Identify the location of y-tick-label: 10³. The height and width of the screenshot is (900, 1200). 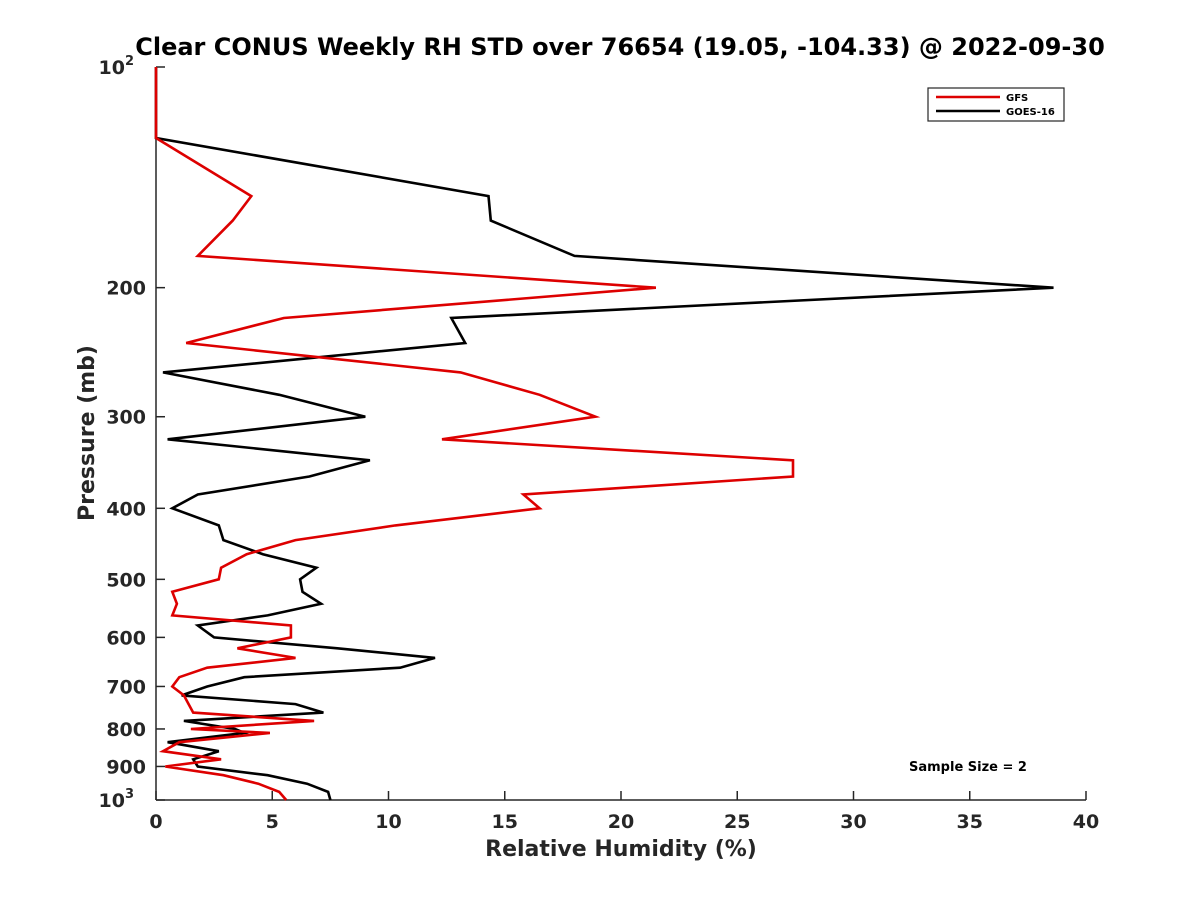
(117, 799).